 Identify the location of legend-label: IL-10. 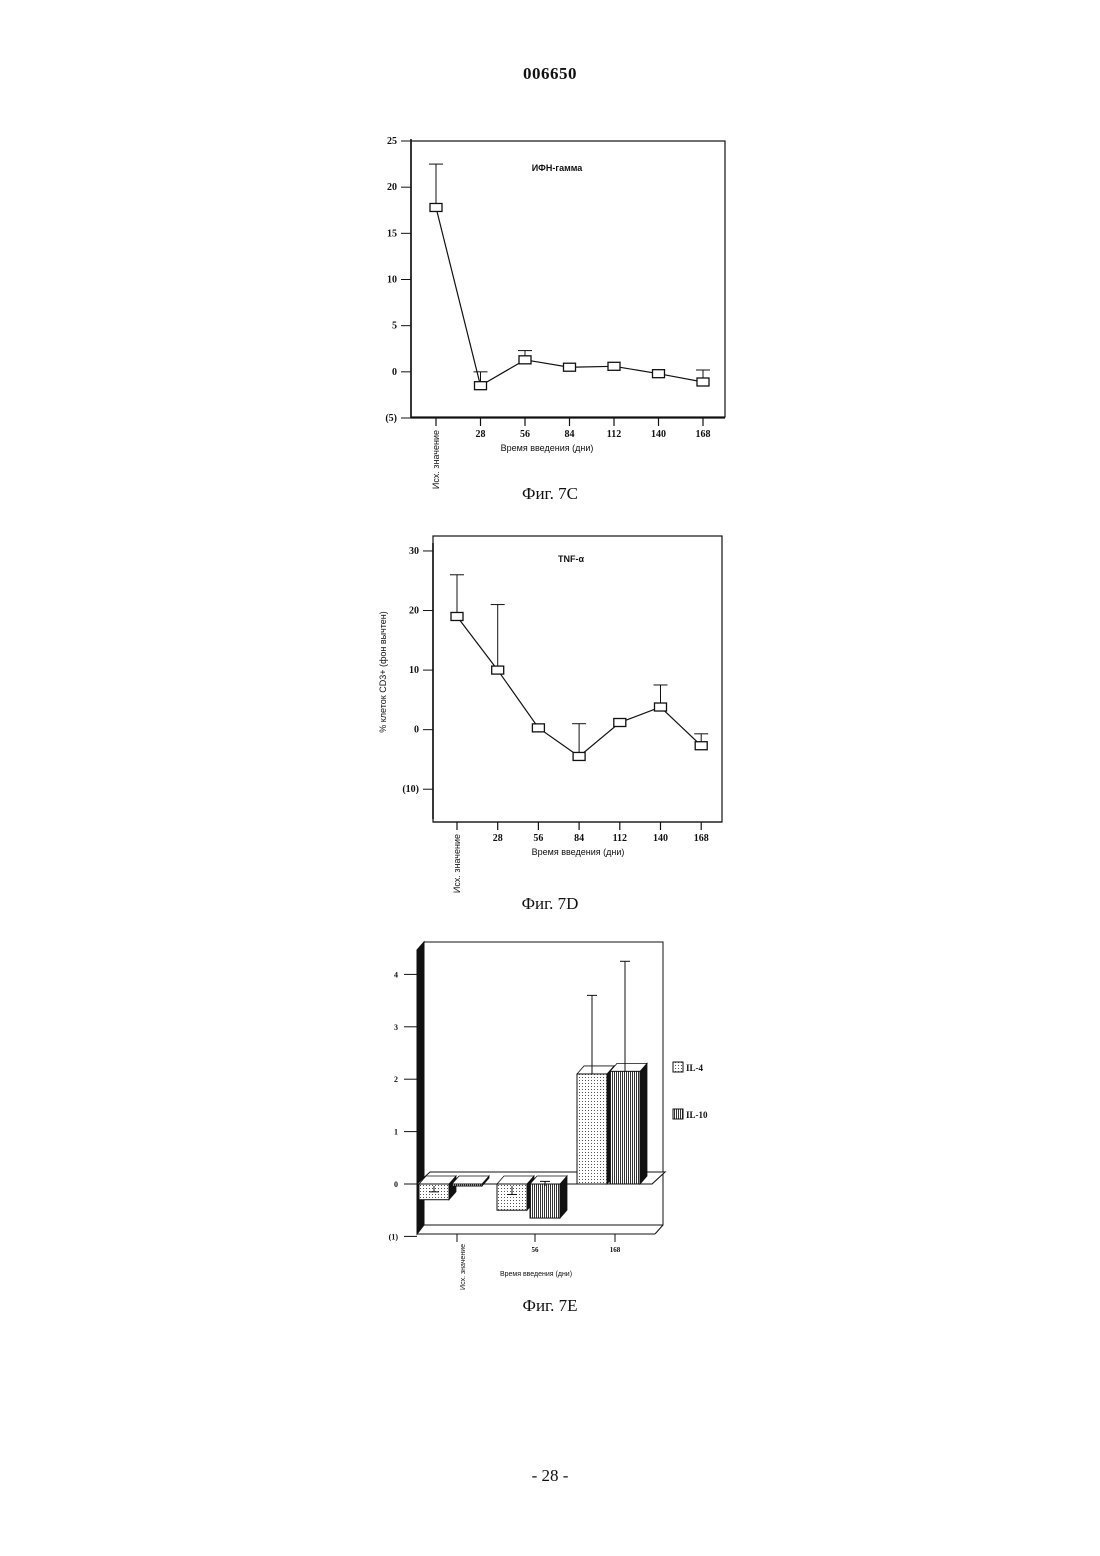
(697, 1115).